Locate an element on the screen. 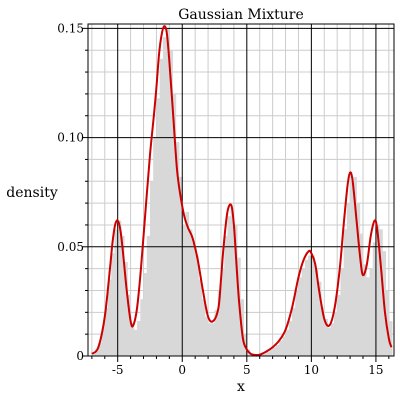 The width and height of the screenshot is (400, 400). y-axis-ticks: 0 0.05 0.10 0.15 is located at coordinates (72, 192).